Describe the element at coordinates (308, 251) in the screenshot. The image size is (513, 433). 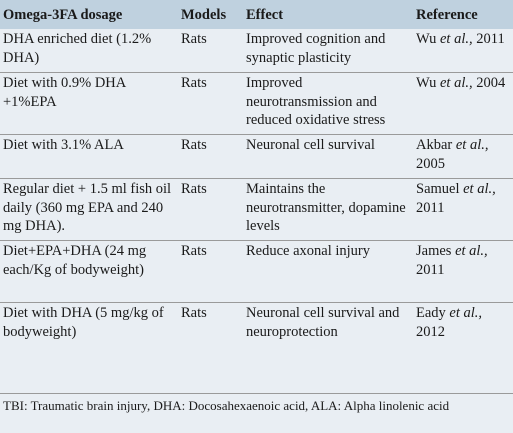
I see `cell-effect: Reduce axonal injury` at that location.